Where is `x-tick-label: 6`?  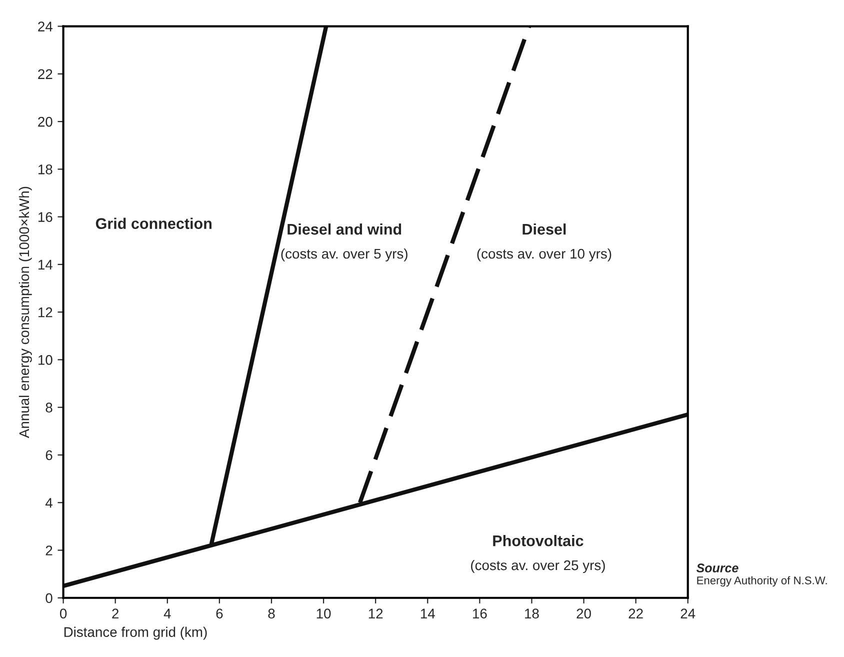 x-tick-label: 6 is located at coordinates (219, 613).